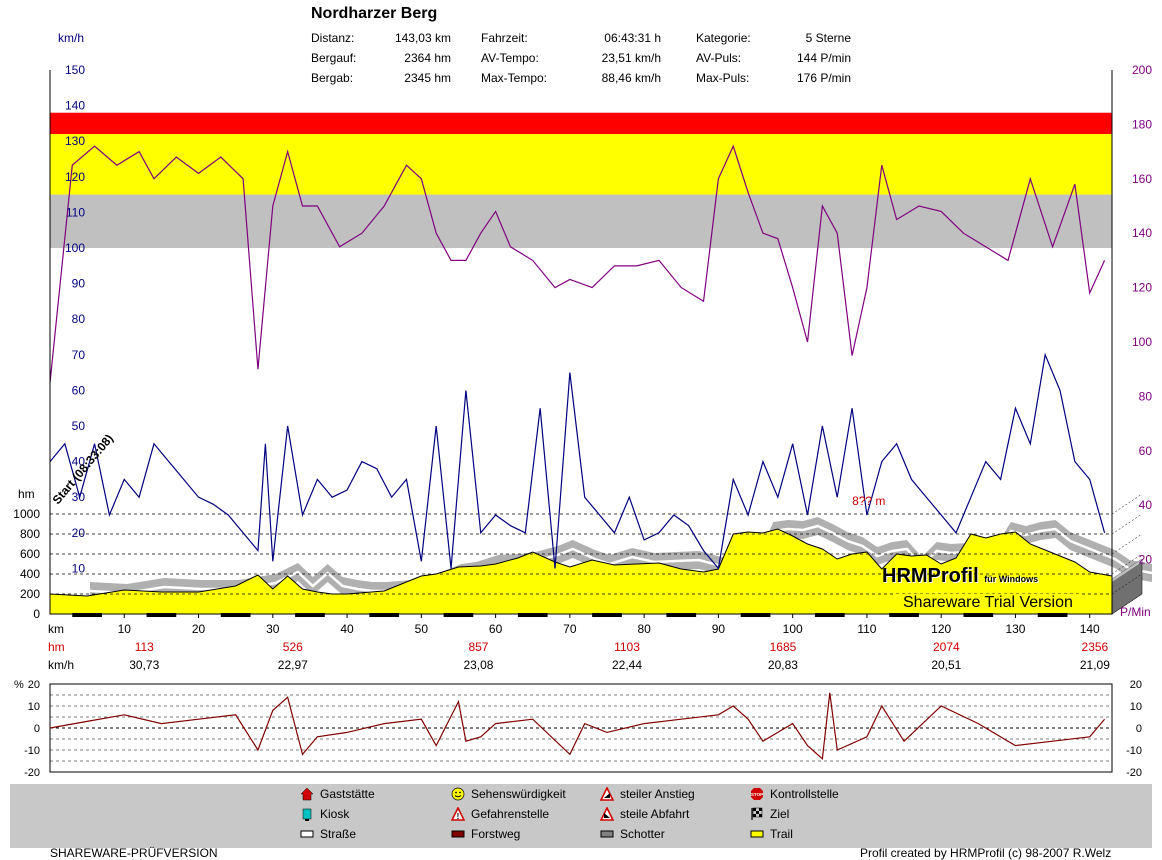  I want to click on speed-tick-label: 40, so click(79, 462).